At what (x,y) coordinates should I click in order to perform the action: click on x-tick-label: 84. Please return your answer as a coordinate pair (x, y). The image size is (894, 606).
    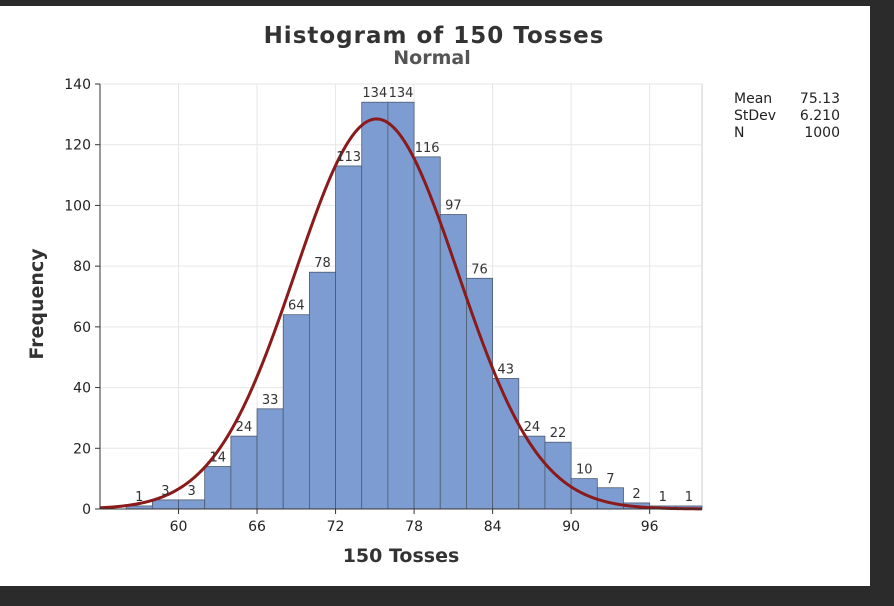
    Looking at the image, I should click on (493, 527).